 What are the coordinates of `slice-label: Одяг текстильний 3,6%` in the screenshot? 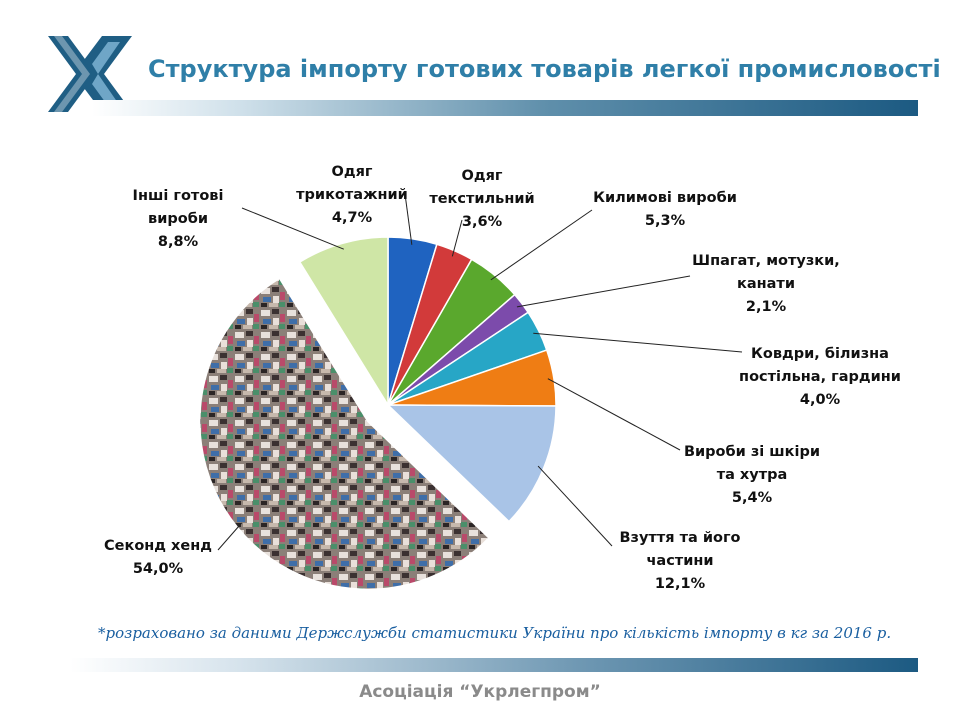 It's located at (481, 199).